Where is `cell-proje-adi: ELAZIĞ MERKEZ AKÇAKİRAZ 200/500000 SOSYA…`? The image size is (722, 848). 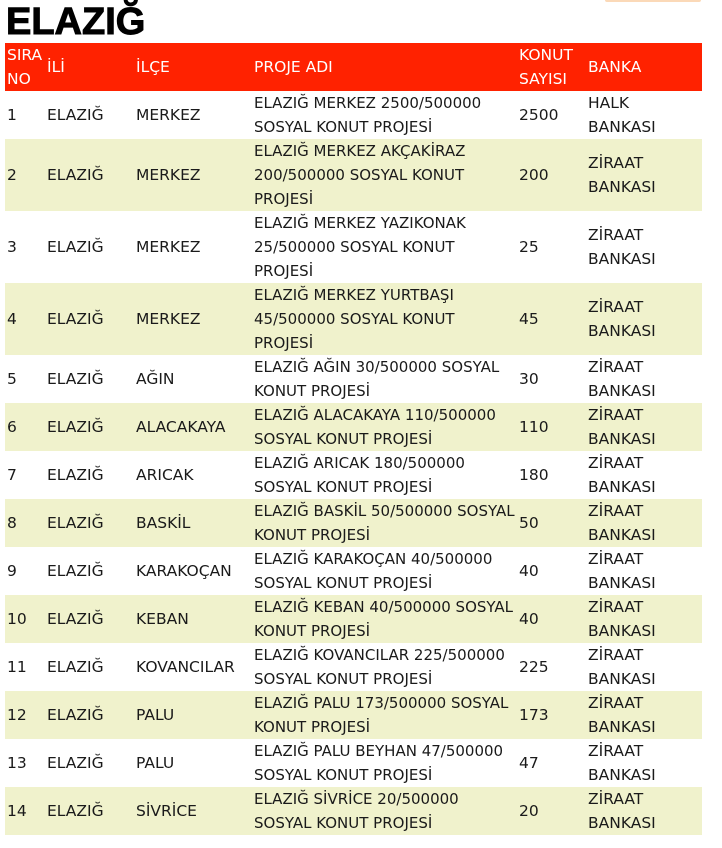
cell-proje-adi: ELAZIĞ MERKEZ AKÇAKİRAZ 200/500000 SOSYA… is located at coordinates (384, 175).